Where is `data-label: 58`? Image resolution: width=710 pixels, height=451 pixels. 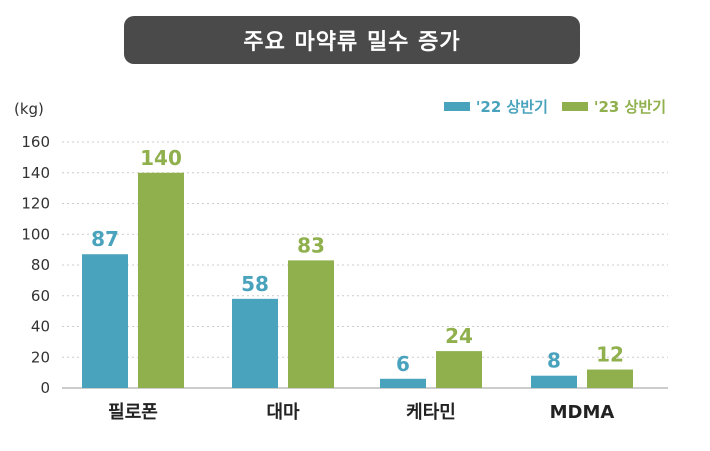
data-label: 58 is located at coordinates (255, 284).